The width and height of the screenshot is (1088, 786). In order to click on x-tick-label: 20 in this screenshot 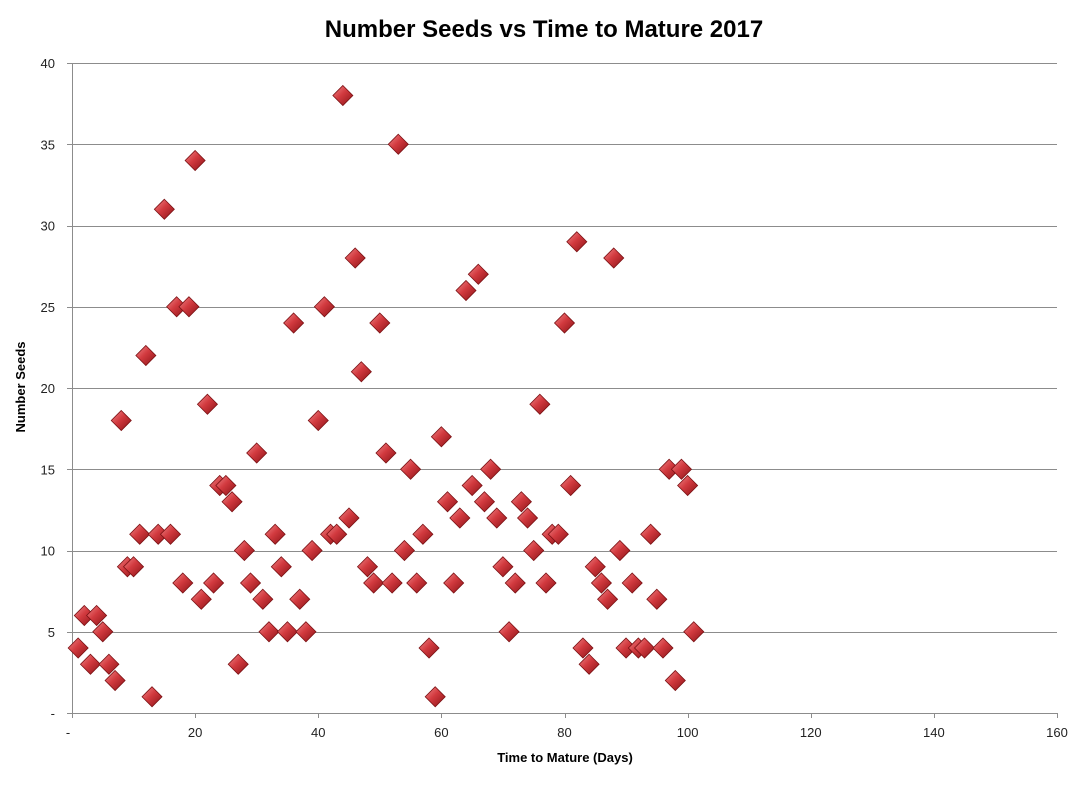, I will do `click(195, 732)`.